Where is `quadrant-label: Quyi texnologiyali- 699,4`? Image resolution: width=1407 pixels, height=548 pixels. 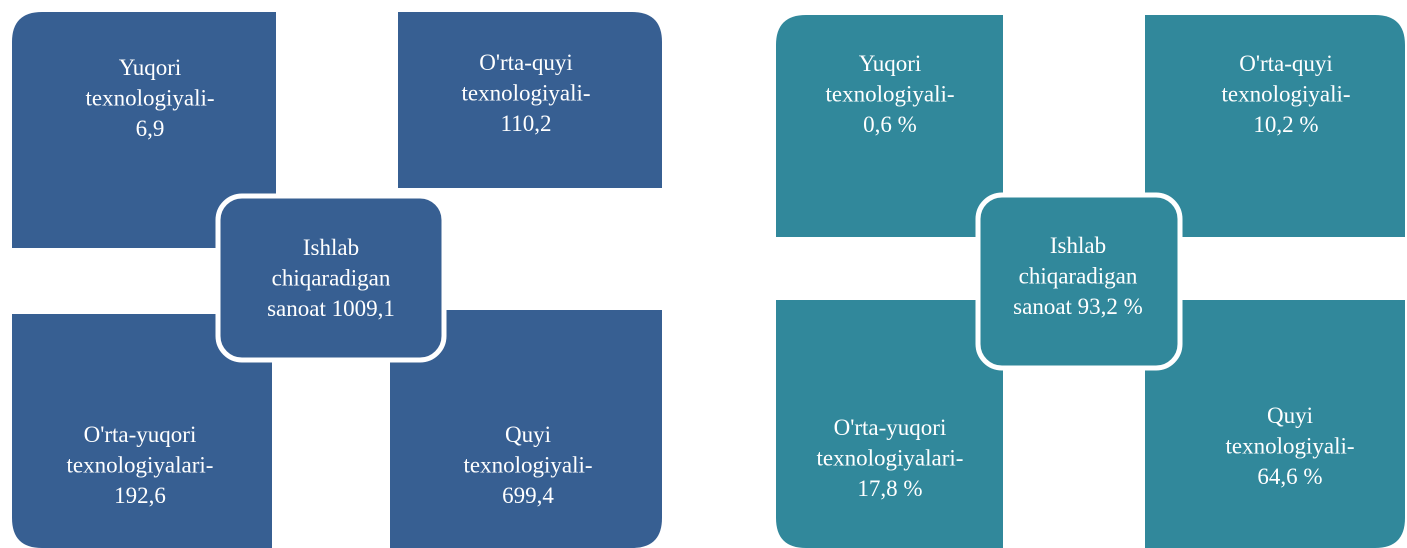
quadrant-label: Quyi texnologiyali- 699,4 is located at coordinates (527, 465).